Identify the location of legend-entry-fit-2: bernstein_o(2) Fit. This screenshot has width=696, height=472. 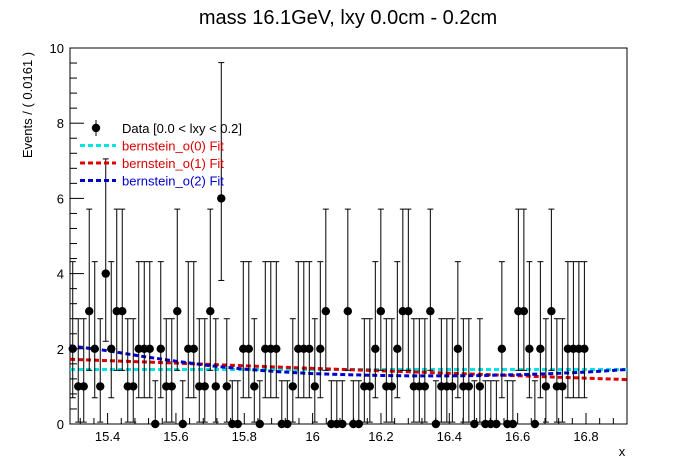
(152, 181).